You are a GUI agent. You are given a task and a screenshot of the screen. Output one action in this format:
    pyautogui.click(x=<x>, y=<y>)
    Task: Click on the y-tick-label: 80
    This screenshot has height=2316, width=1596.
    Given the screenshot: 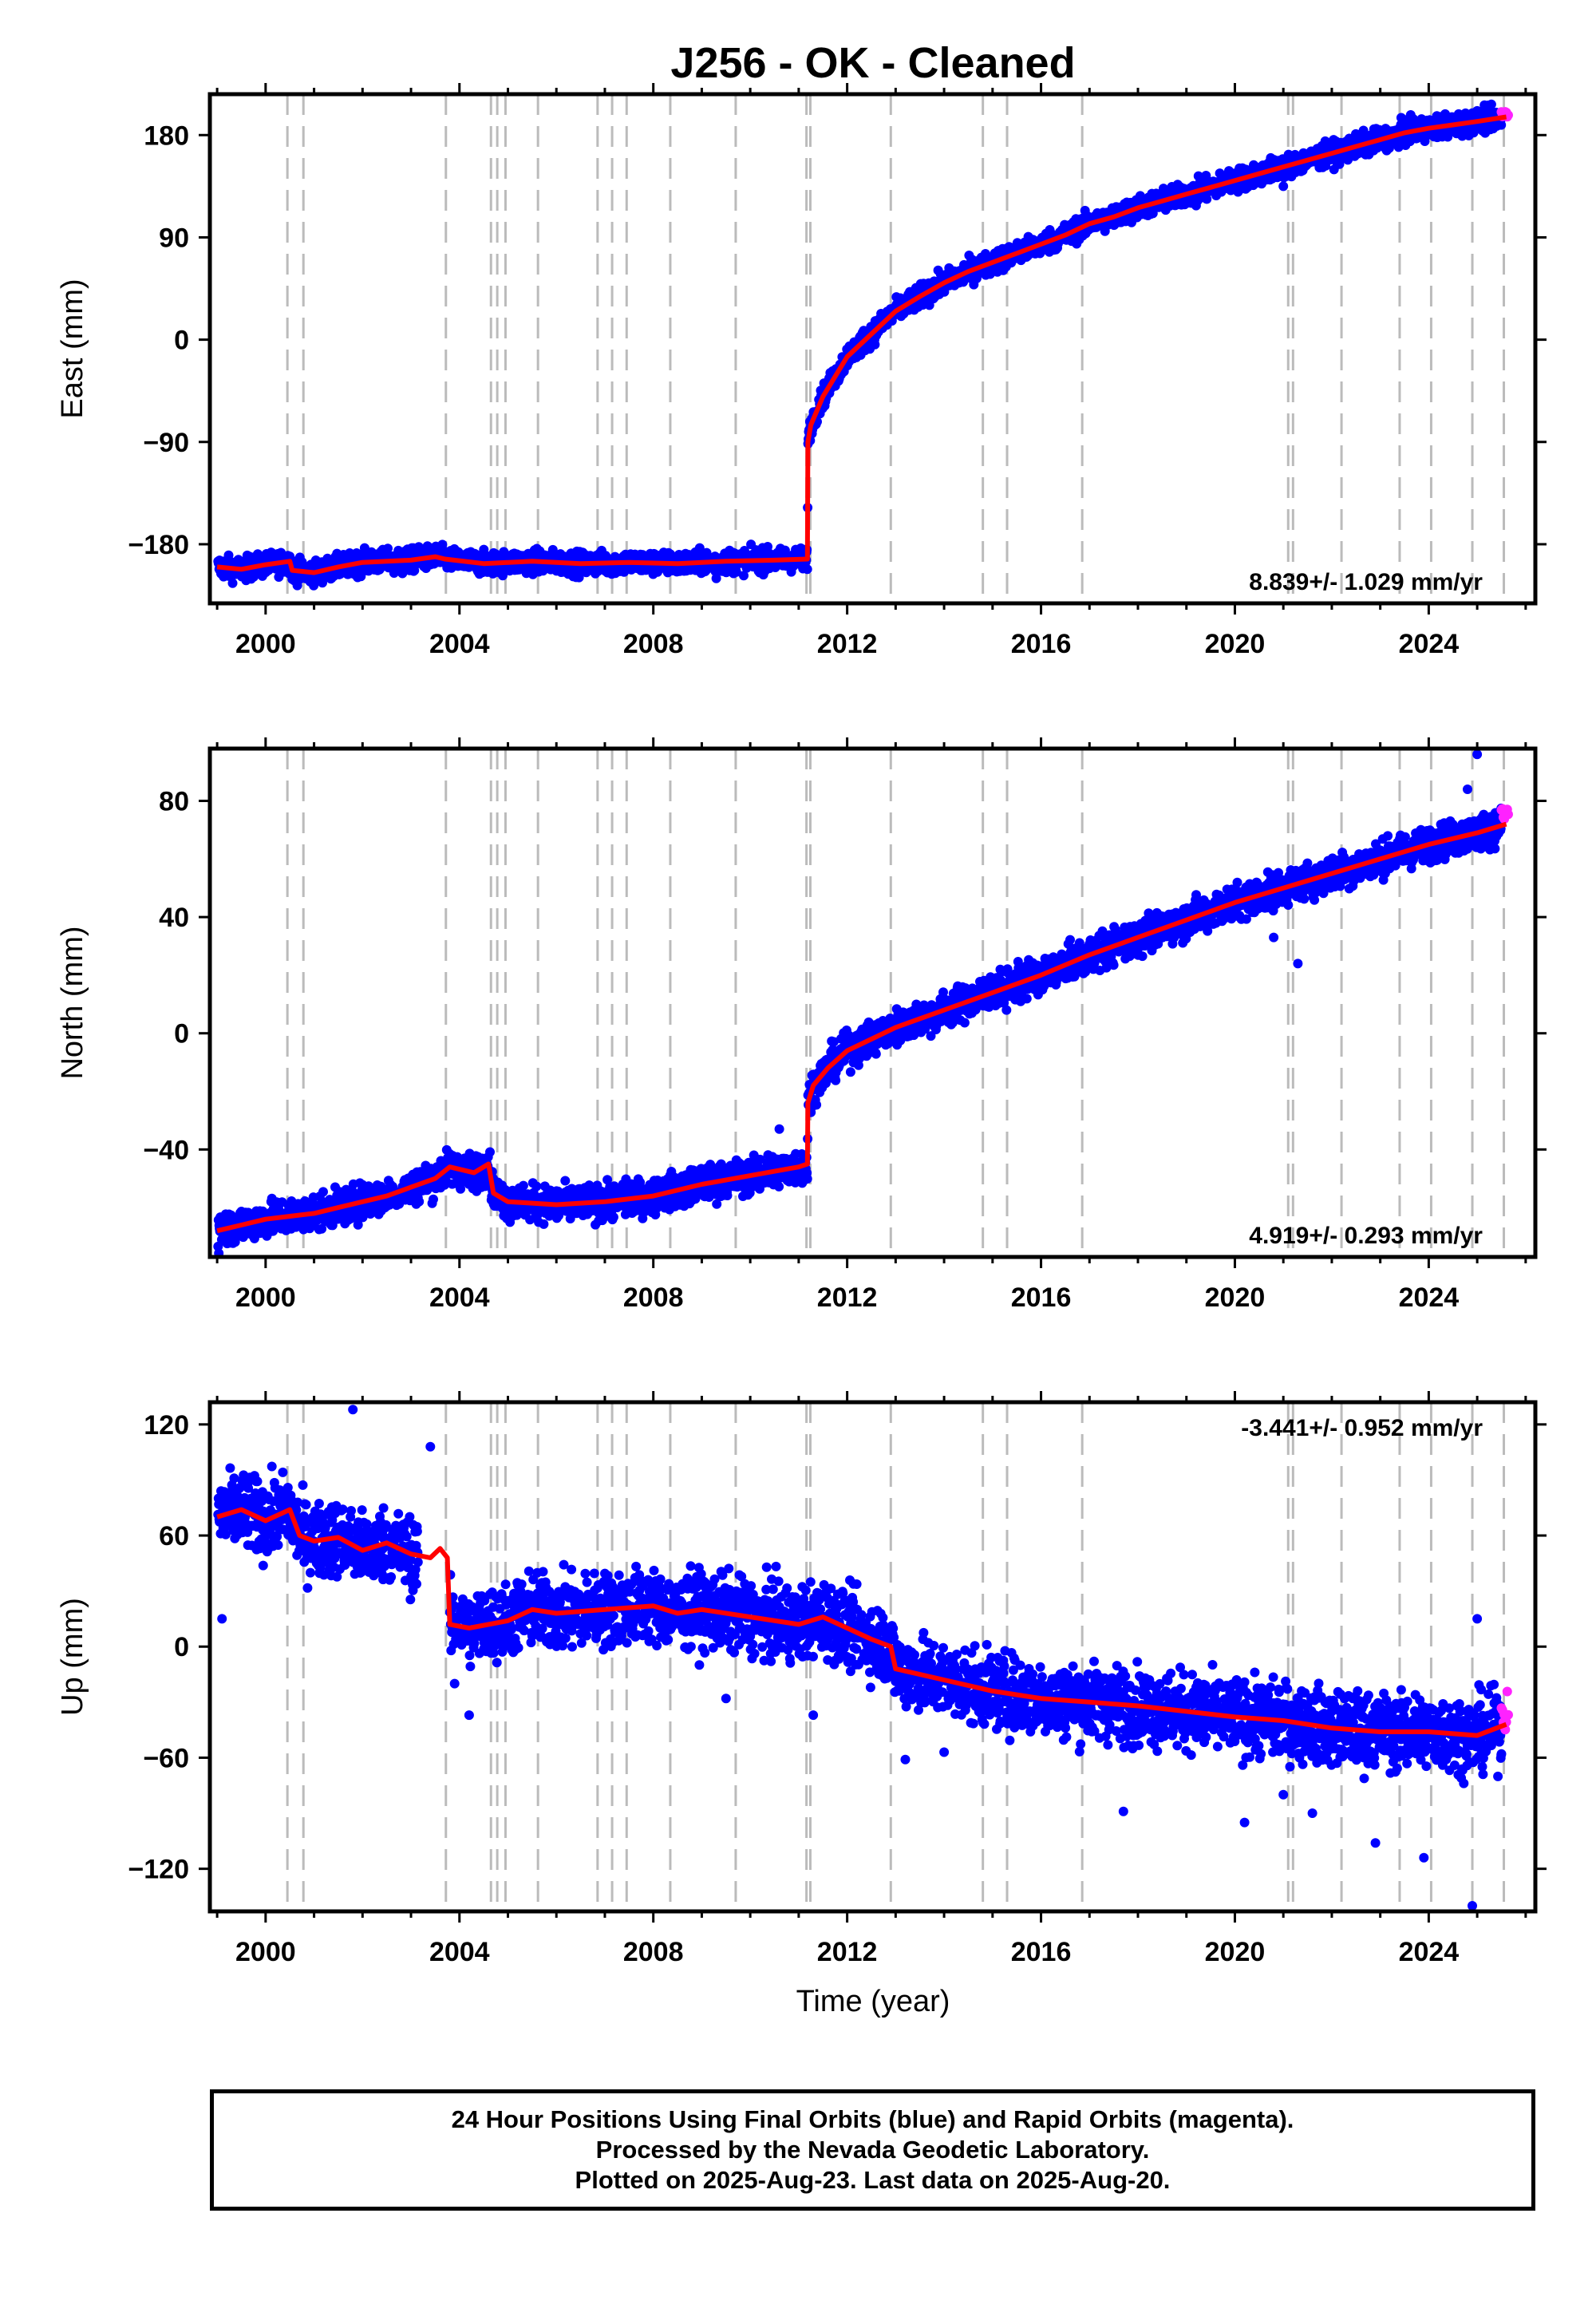 What is the action you would take?
    pyautogui.click(x=174, y=802)
    